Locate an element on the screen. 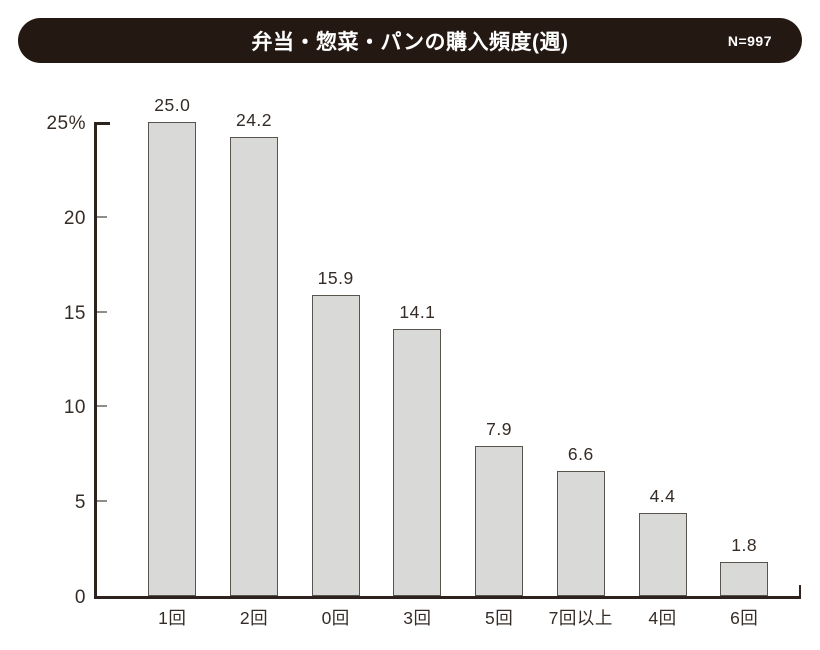 The image size is (820, 650). bar-7回以上 is located at coordinates (580, 533).